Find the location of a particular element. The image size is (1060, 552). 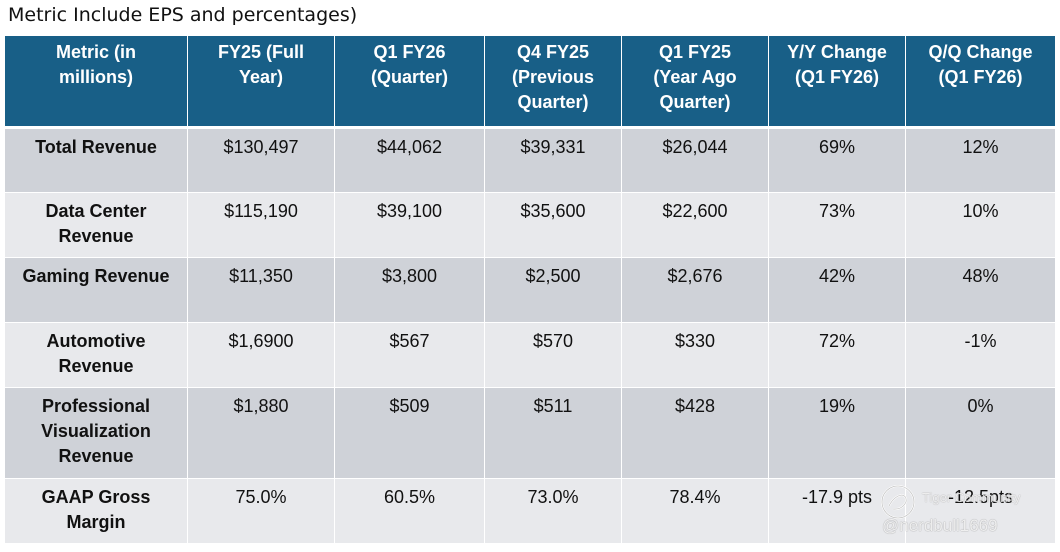

header-yy-line-1: Y/Y Change is located at coordinates (837, 52).